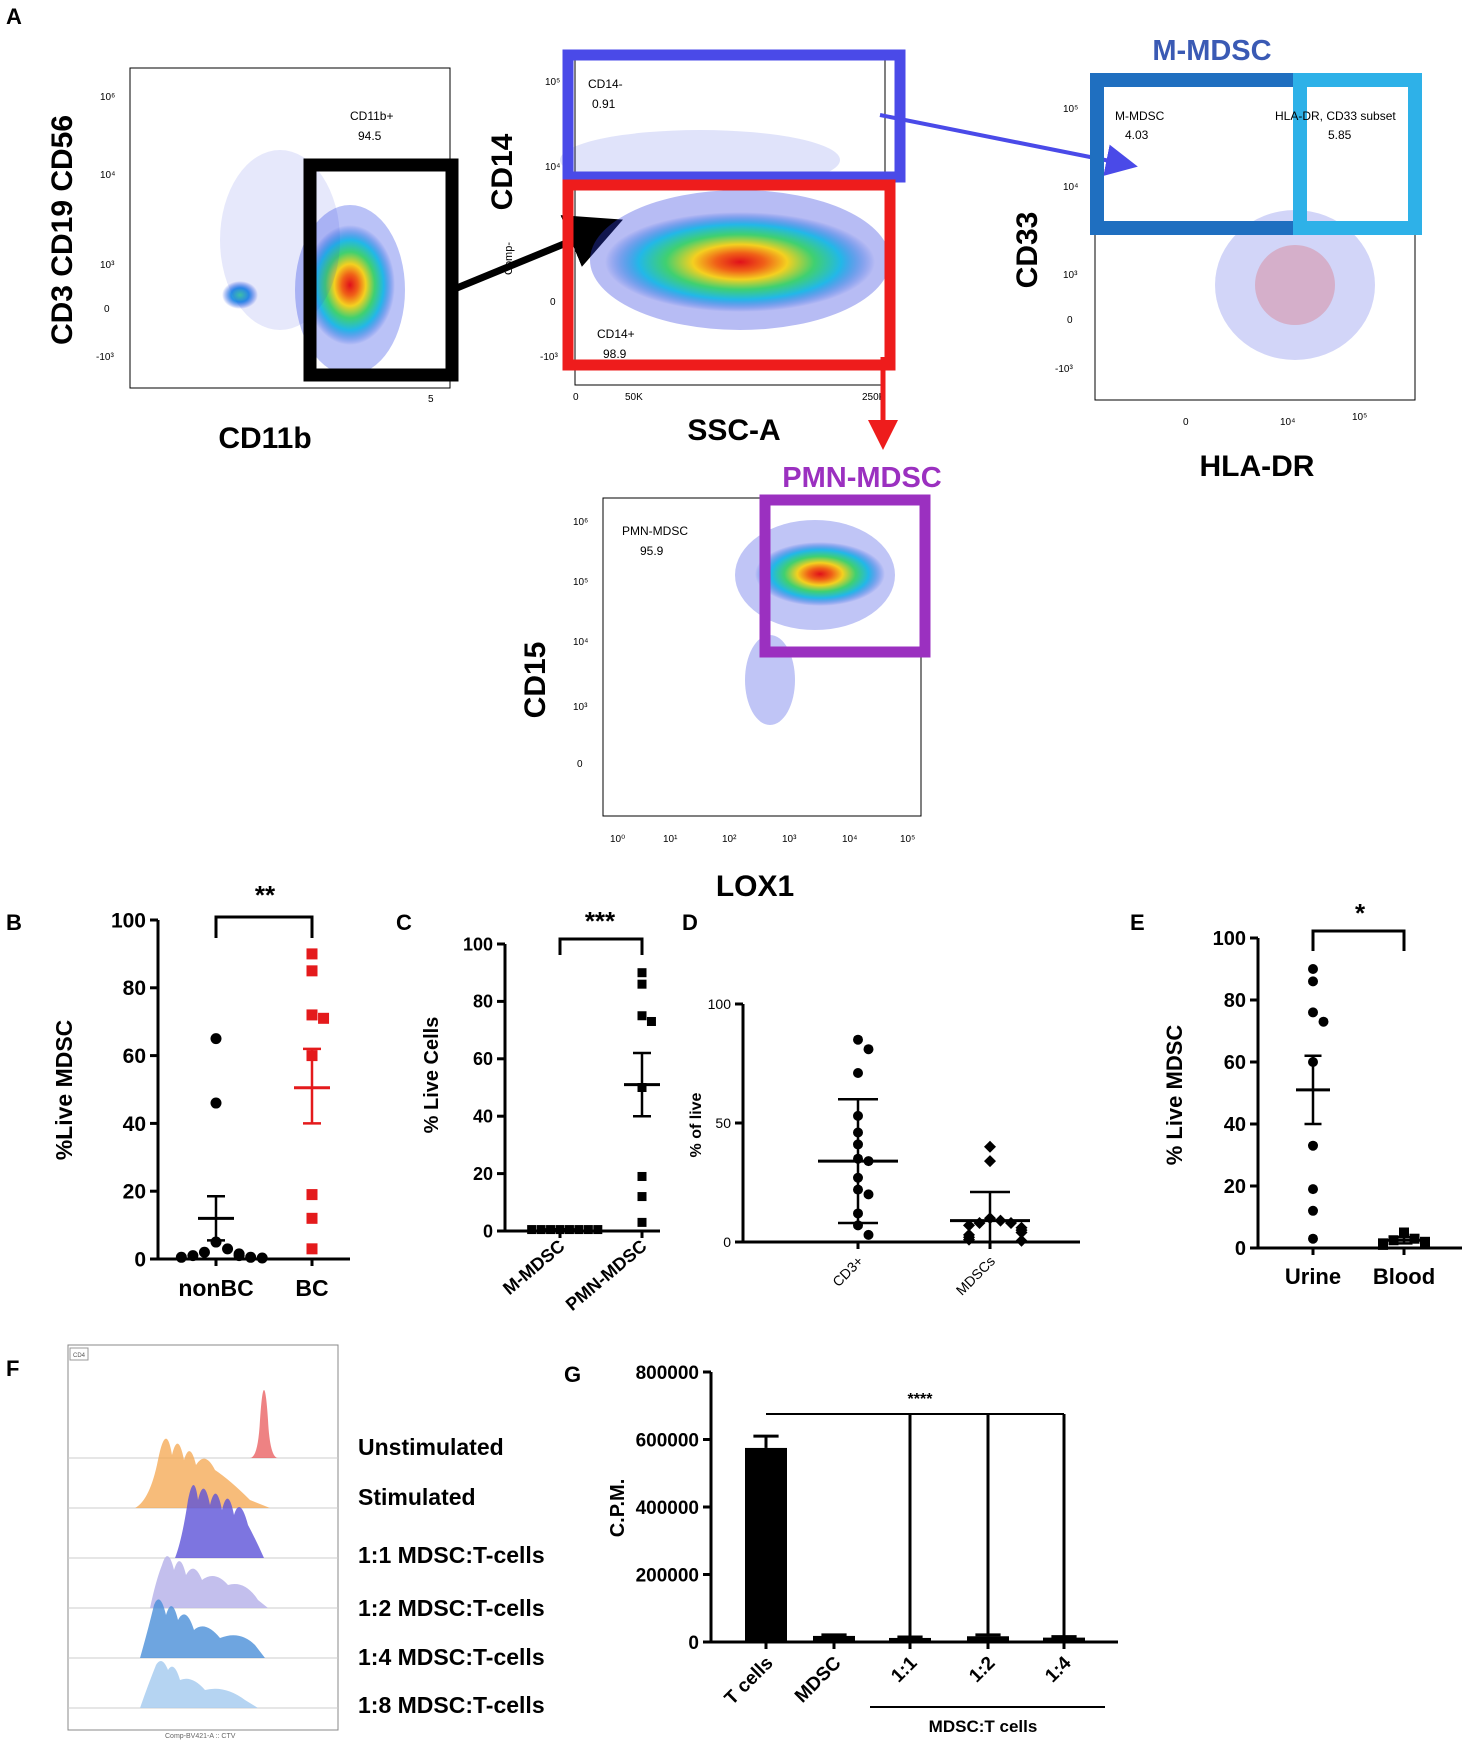 This screenshot has height=1740, width=1464. I want to click on gate-value: 95.9, so click(652, 551).